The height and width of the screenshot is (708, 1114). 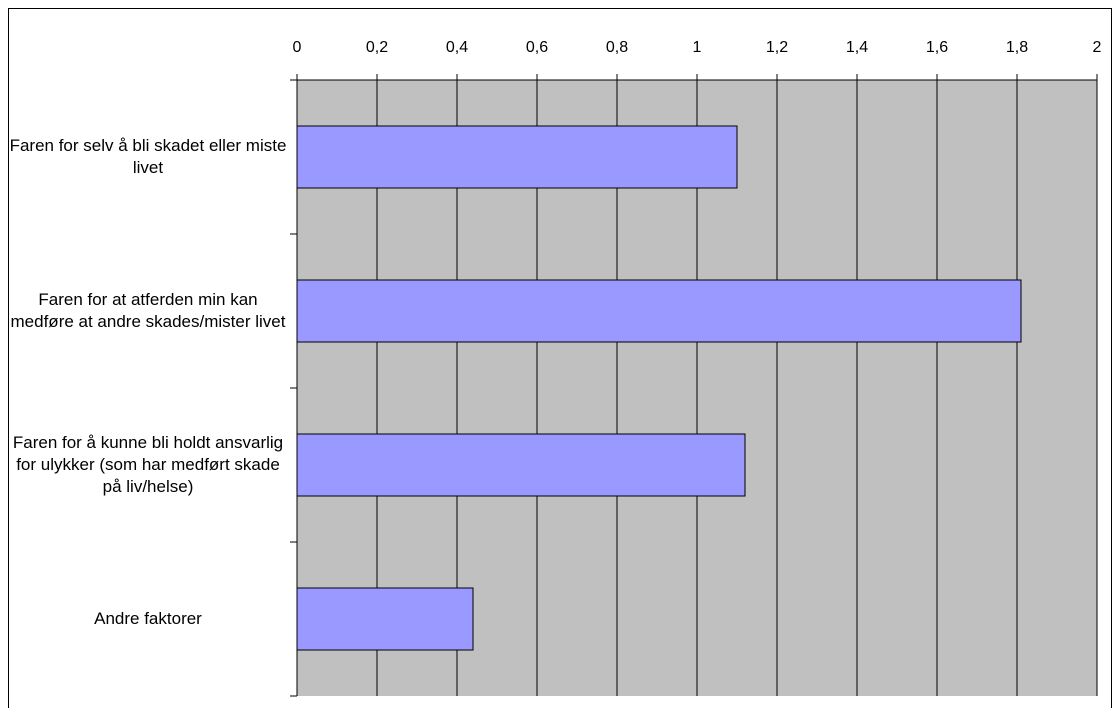 What do you see at coordinates (148, 618) in the screenshot?
I see `category-label: Andre faktorer` at bounding box center [148, 618].